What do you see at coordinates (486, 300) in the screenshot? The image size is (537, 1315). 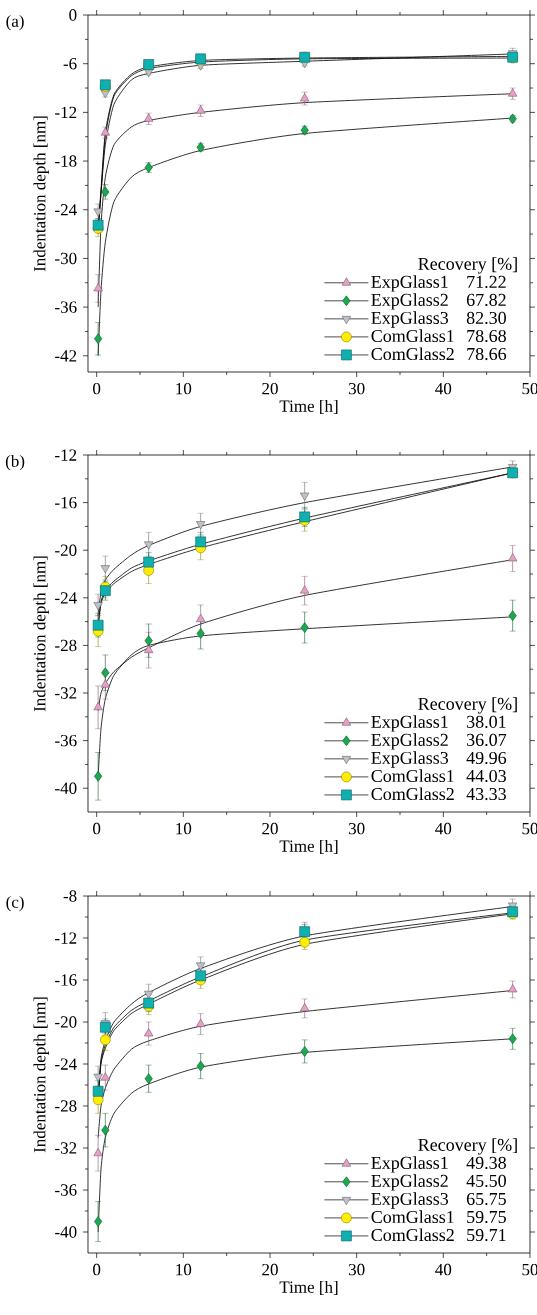 I see `annotation: 67.82` at bounding box center [486, 300].